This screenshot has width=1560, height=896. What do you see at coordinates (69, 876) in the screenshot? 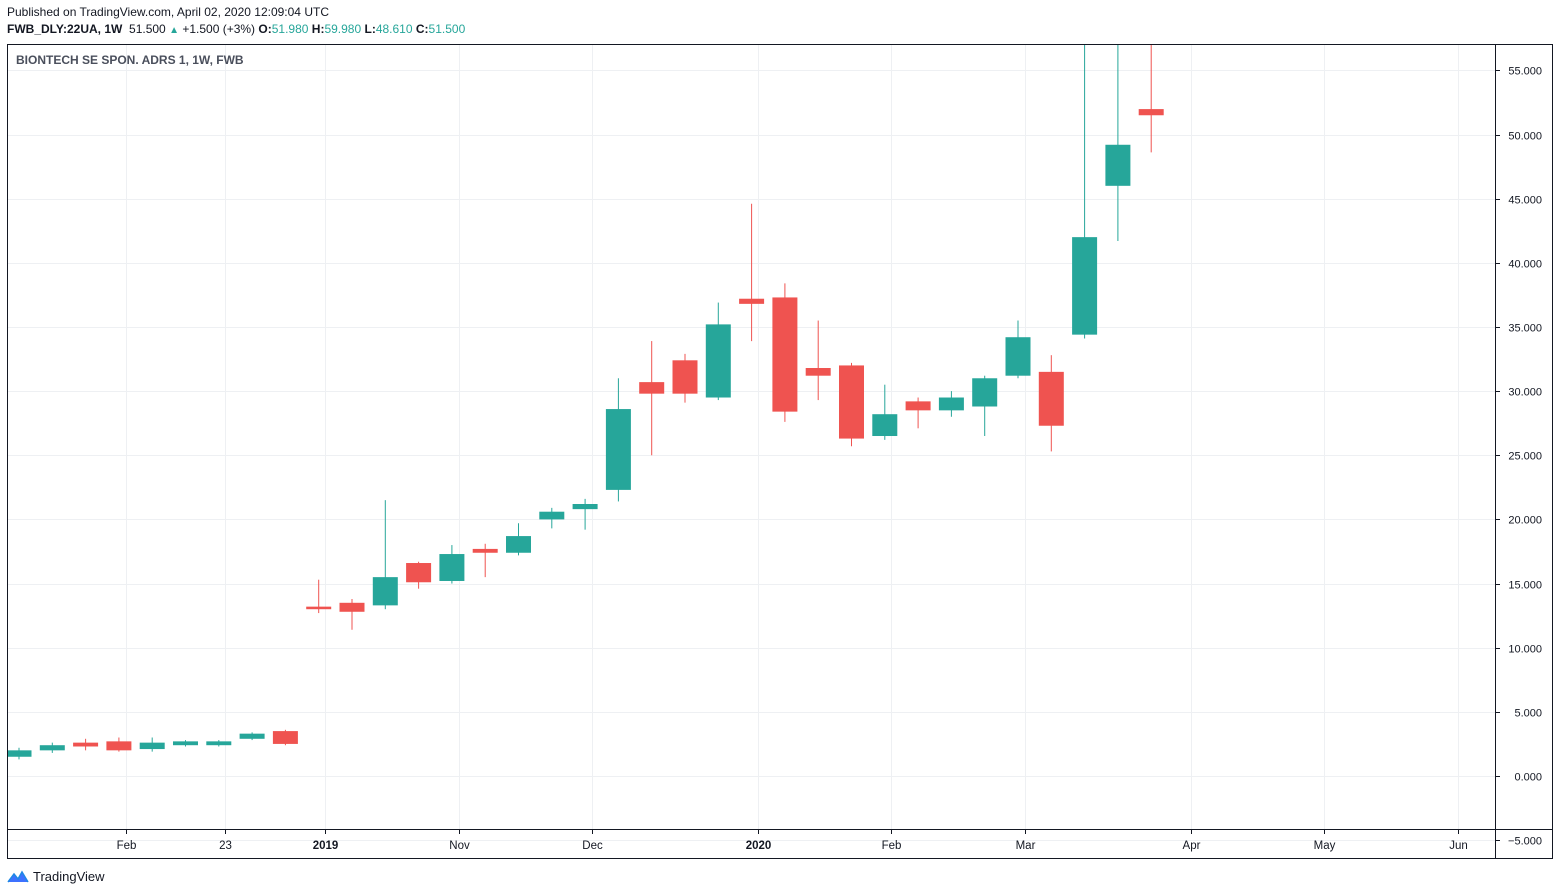
I see `tradingview-brand-text: TradingView` at bounding box center [69, 876].